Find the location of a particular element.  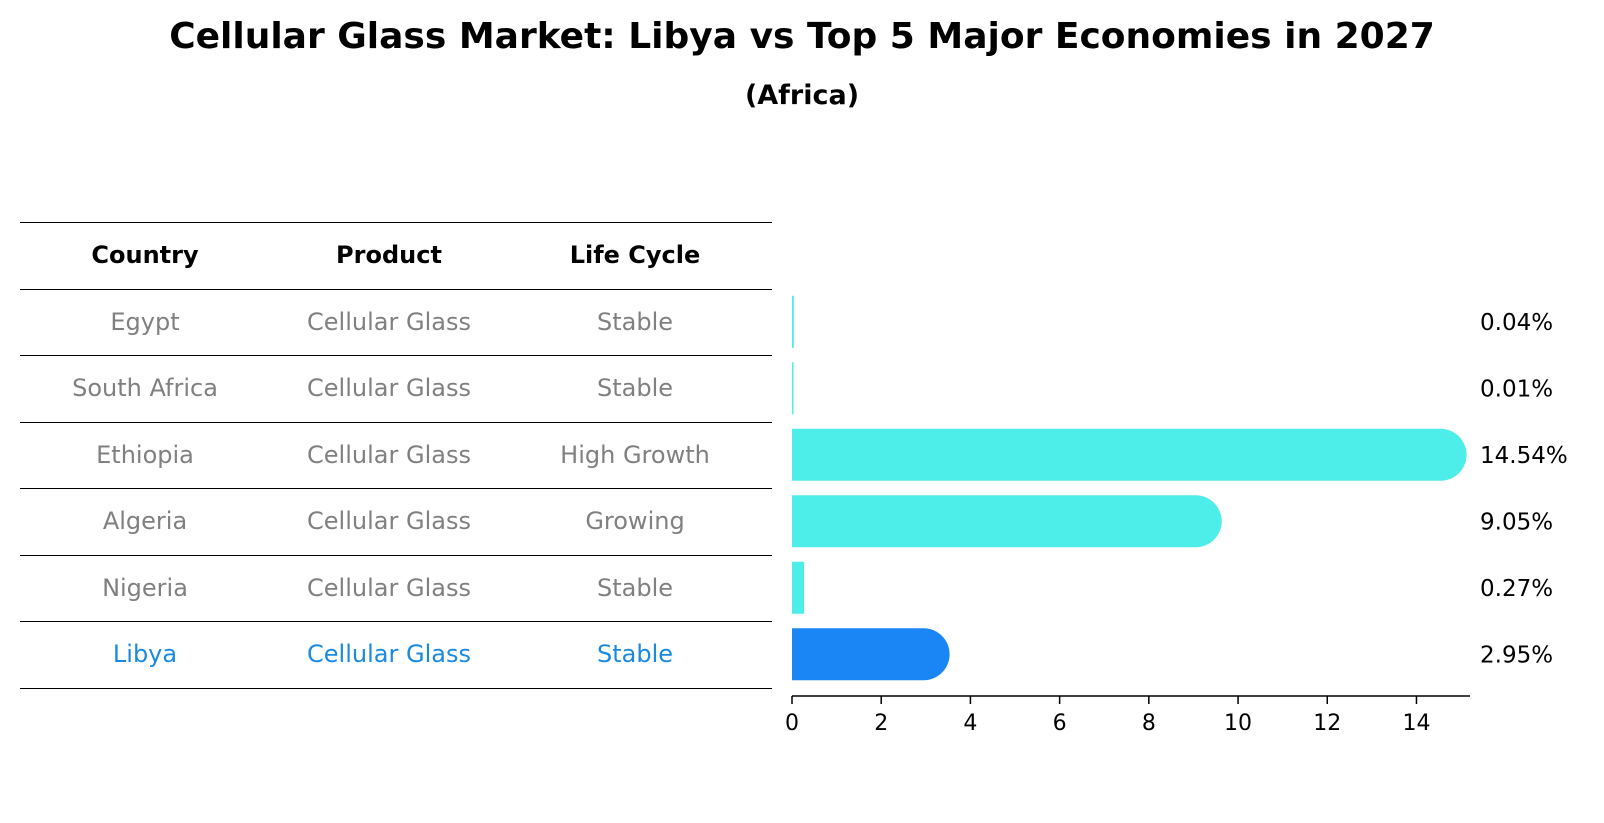

table-cell: Growing is located at coordinates (635, 521).